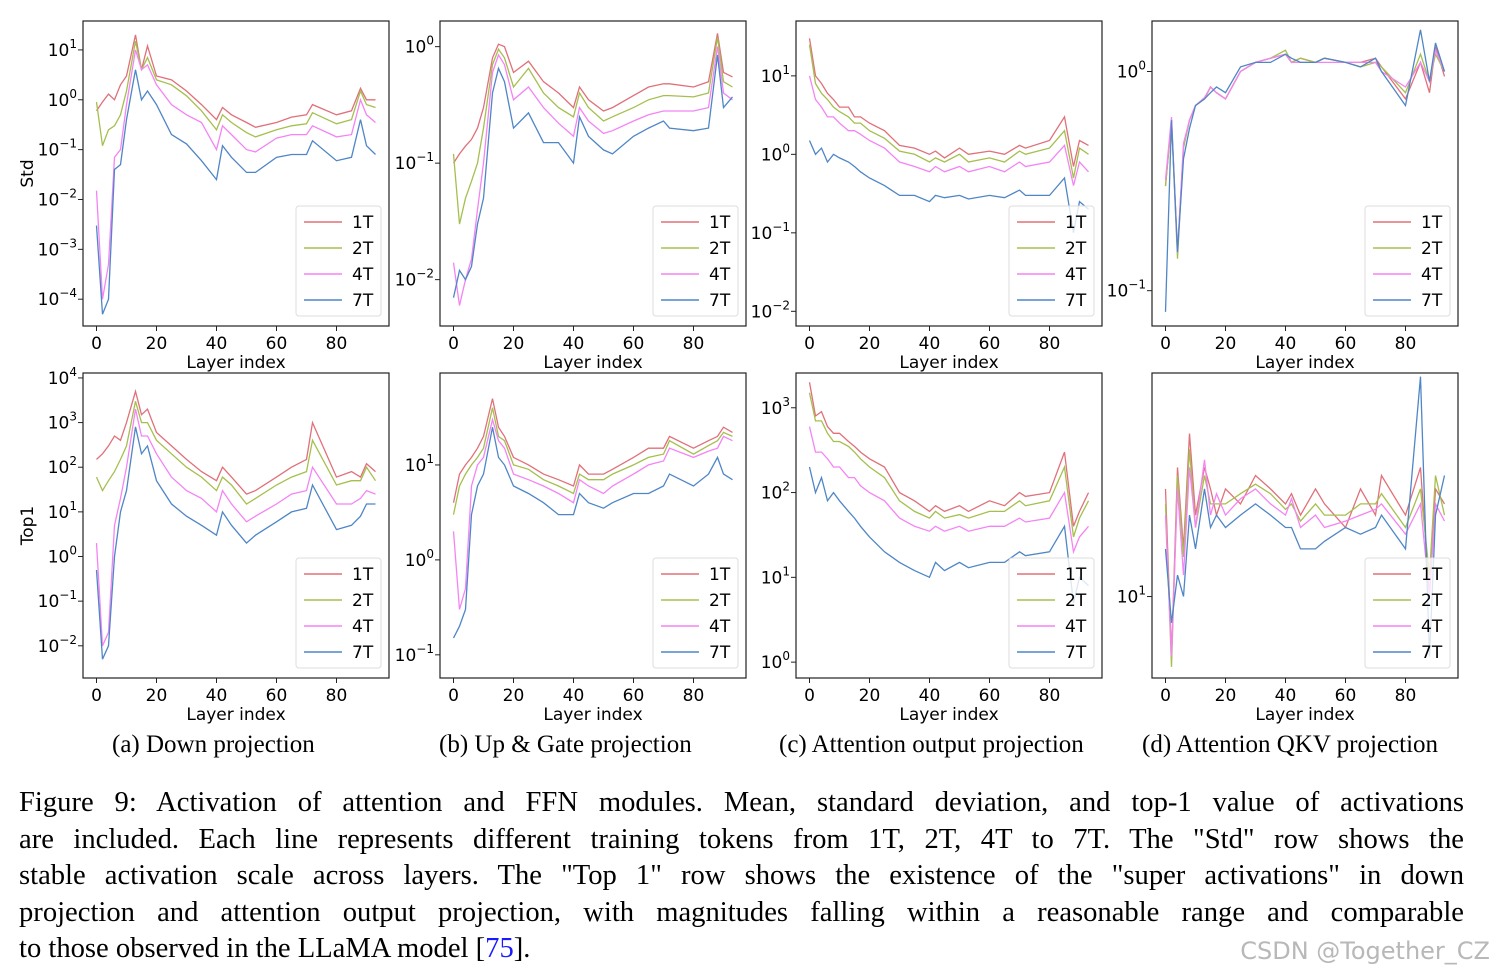 The width and height of the screenshot is (1496, 980). I want to click on chart-panel: 0 20 40 60 80 Layer index 101 1T 2T 4T 7T, so click(1288, 548).